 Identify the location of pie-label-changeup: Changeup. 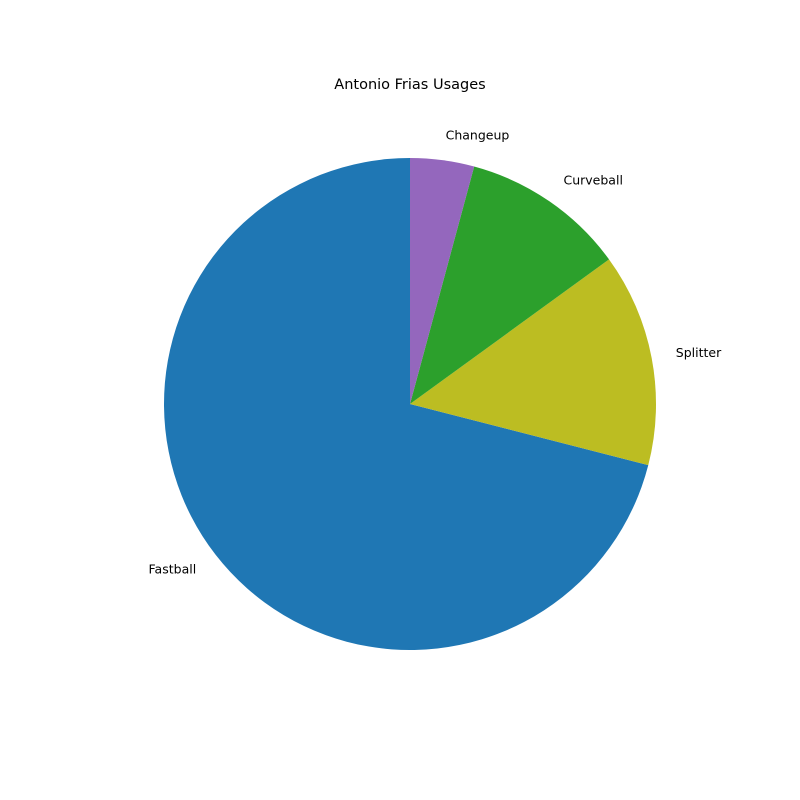
(478, 134).